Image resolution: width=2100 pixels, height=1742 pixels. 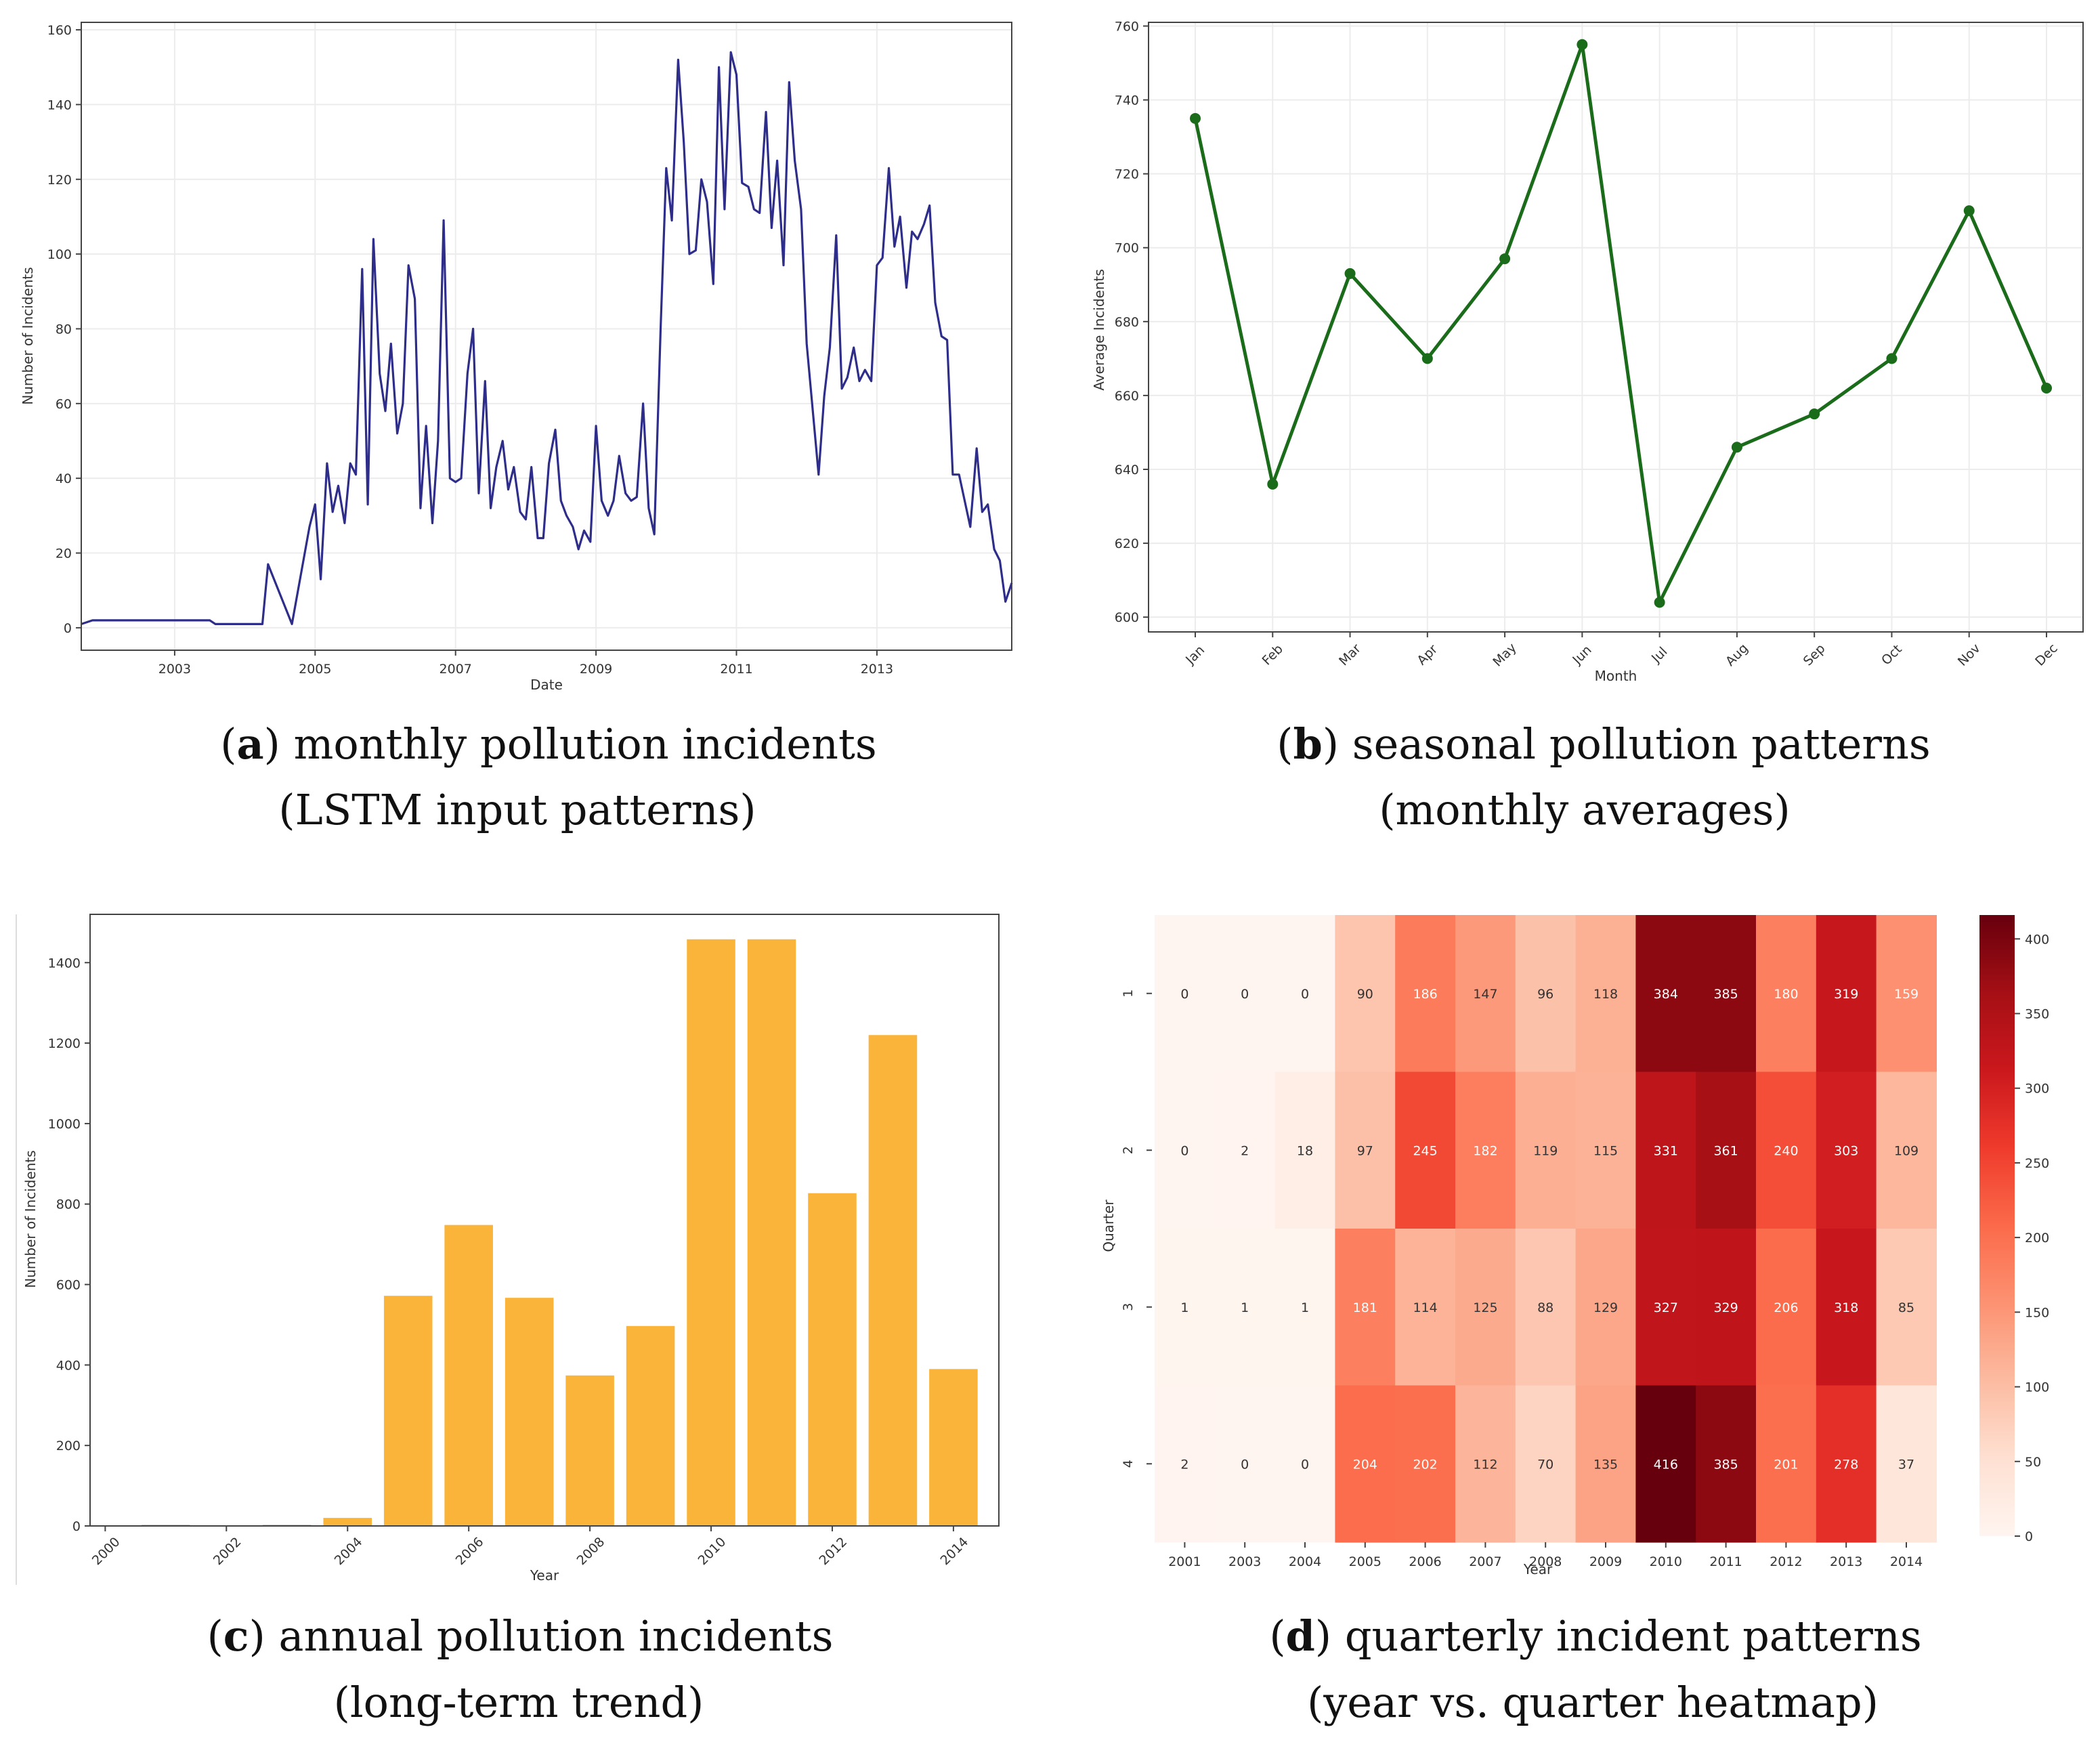 What do you see at coordinates (1305, 1561) in the screenshot?
I see `panel-d-xtick-label: 2004` at bounding box center [1305, 1561].